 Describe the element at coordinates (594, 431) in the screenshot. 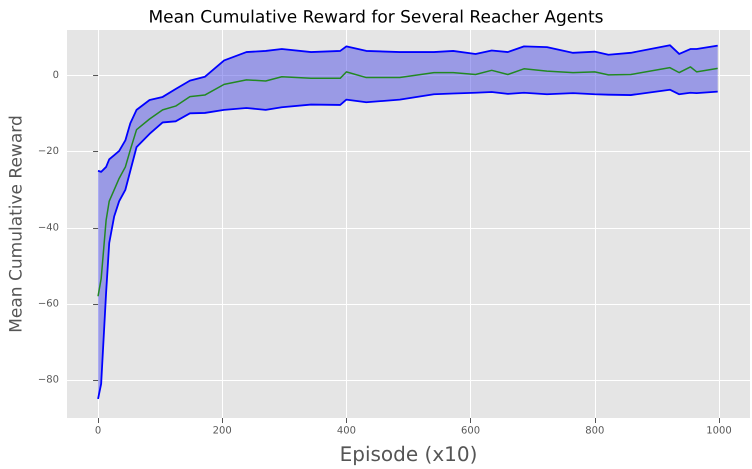

I see `x-tick-label: 800` at that location.